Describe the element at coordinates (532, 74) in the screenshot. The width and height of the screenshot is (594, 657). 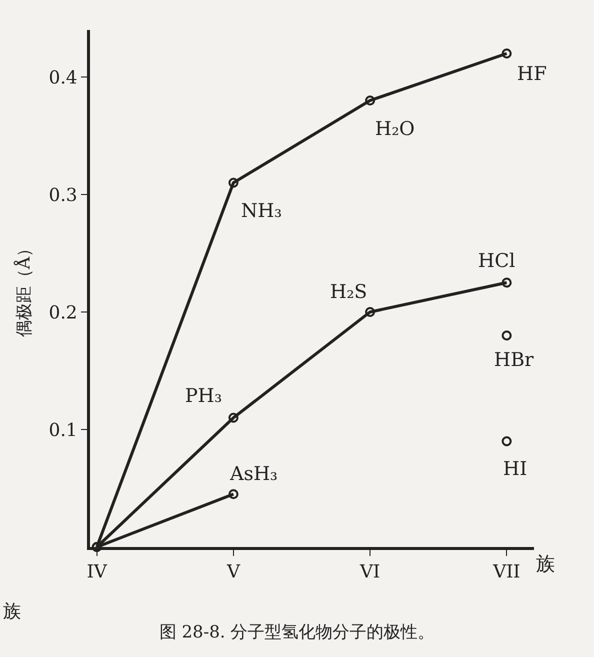
I see `annotation: HF` at that location.